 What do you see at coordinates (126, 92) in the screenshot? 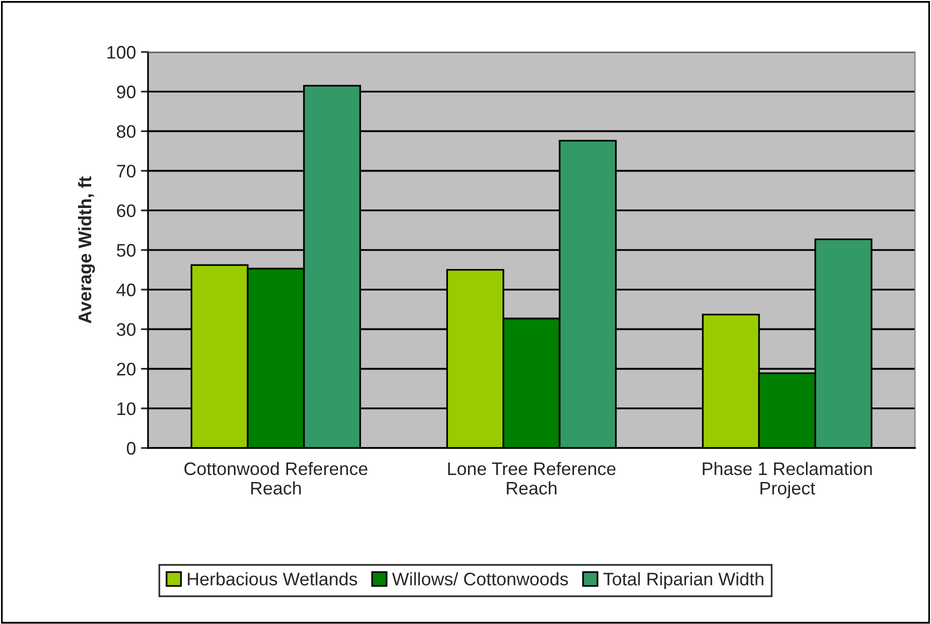
I see `y-tick-label: 90` at bounding box center [126, 92].